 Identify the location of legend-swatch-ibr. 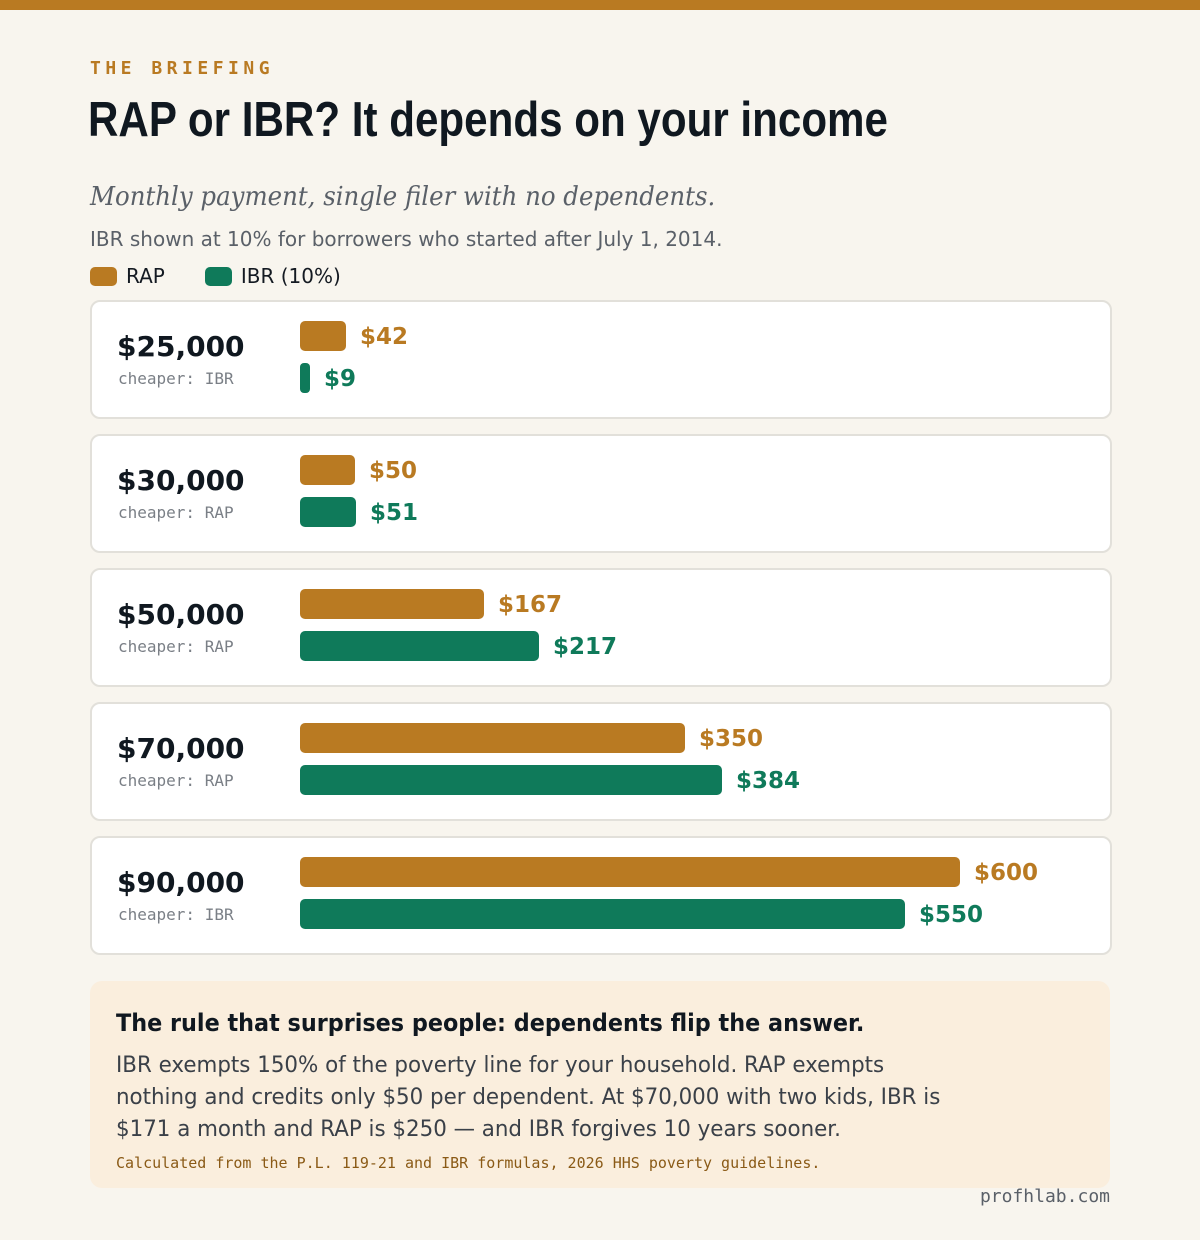
(218, 276).